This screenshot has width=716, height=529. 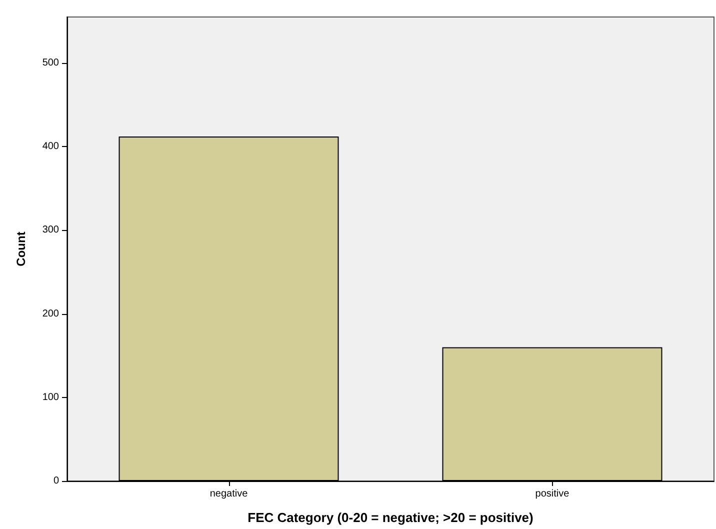 I want to click on y-tick-label: 100, so click(x=51, y=397).